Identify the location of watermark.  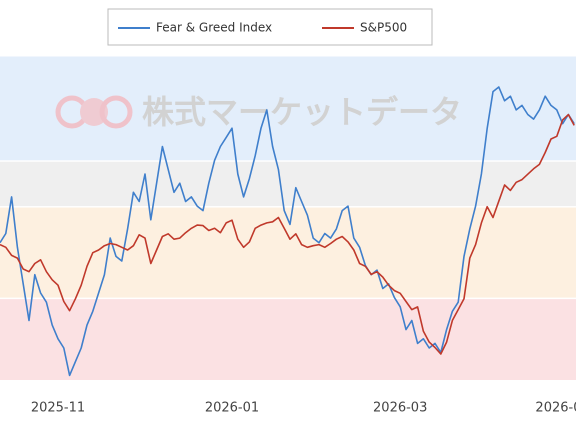
(94, 112).